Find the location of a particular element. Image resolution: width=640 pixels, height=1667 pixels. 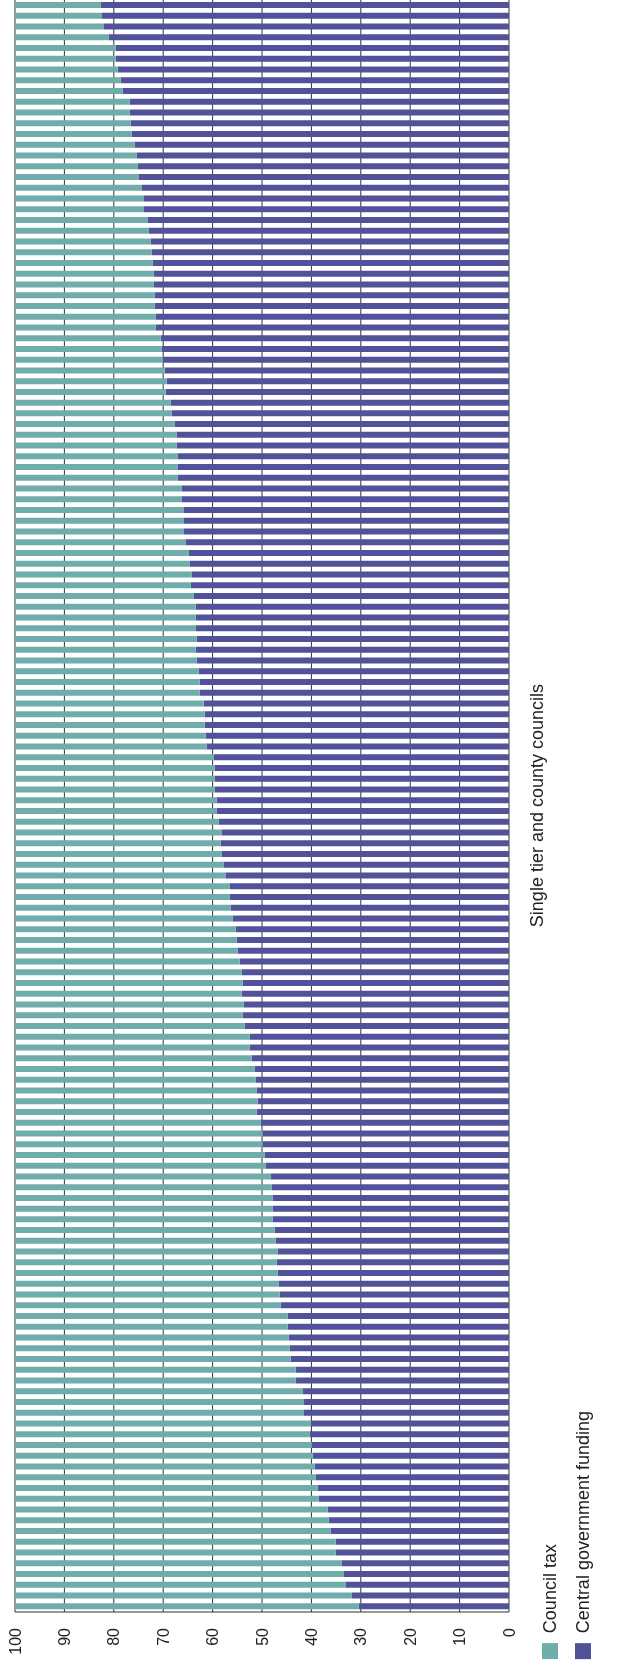

x-tick-label: 40 is located at coordinates (311, 1636).